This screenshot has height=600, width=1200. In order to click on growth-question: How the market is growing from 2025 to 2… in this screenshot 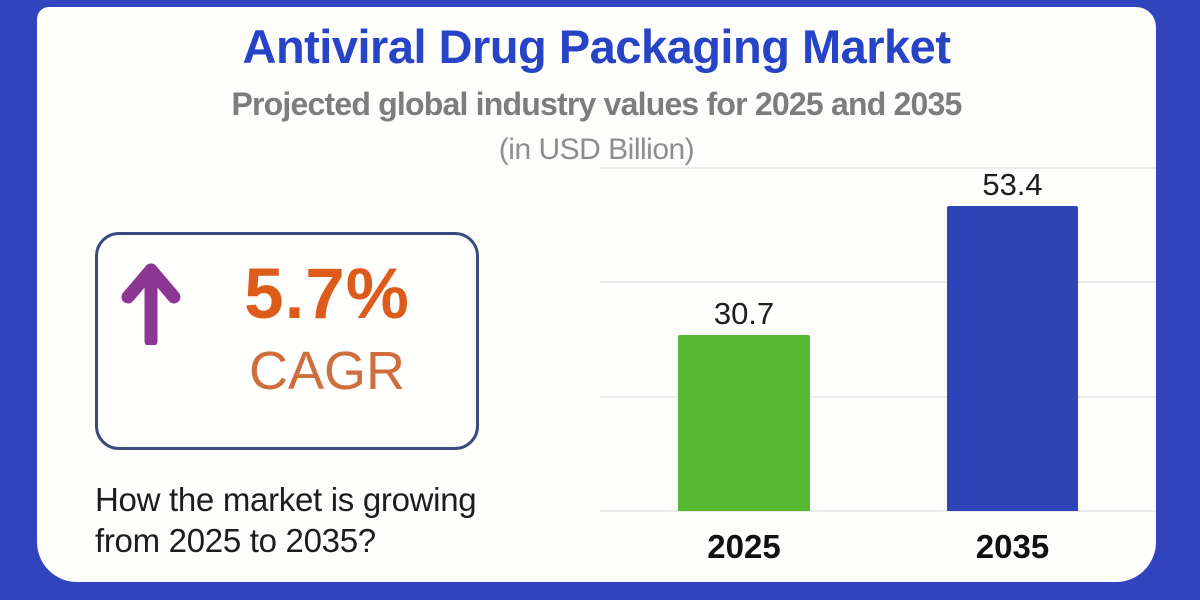, I will do `click(286, 520)`.